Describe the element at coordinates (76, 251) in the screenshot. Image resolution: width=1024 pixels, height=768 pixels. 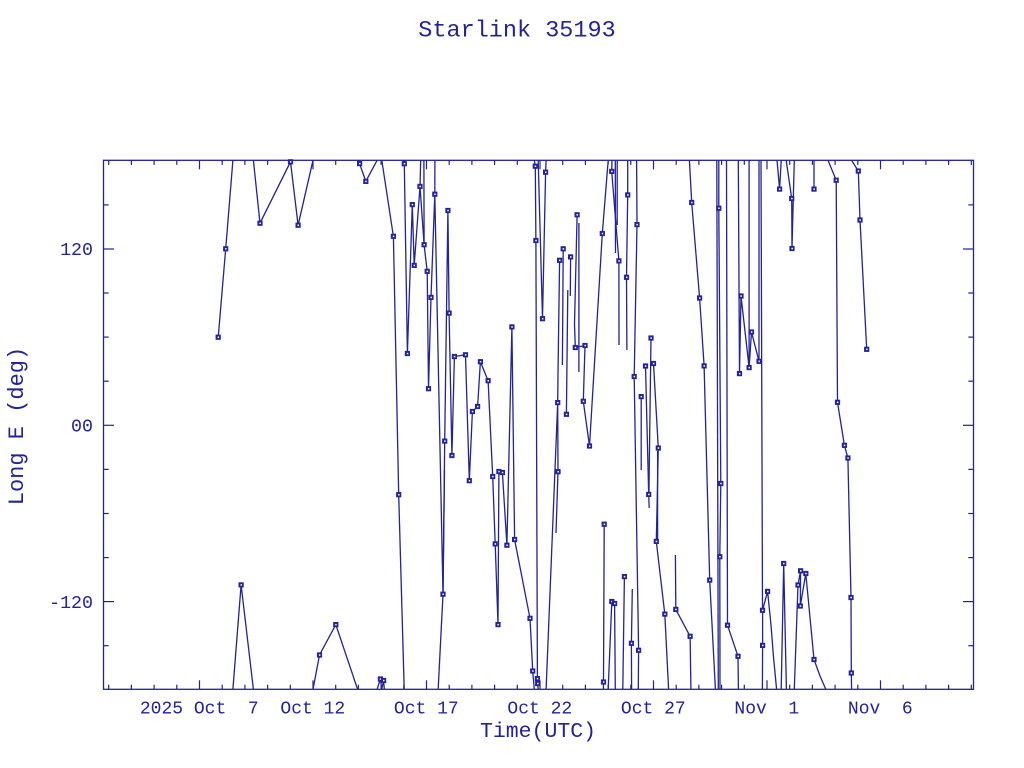
I see `svg-text: 120` at that location.